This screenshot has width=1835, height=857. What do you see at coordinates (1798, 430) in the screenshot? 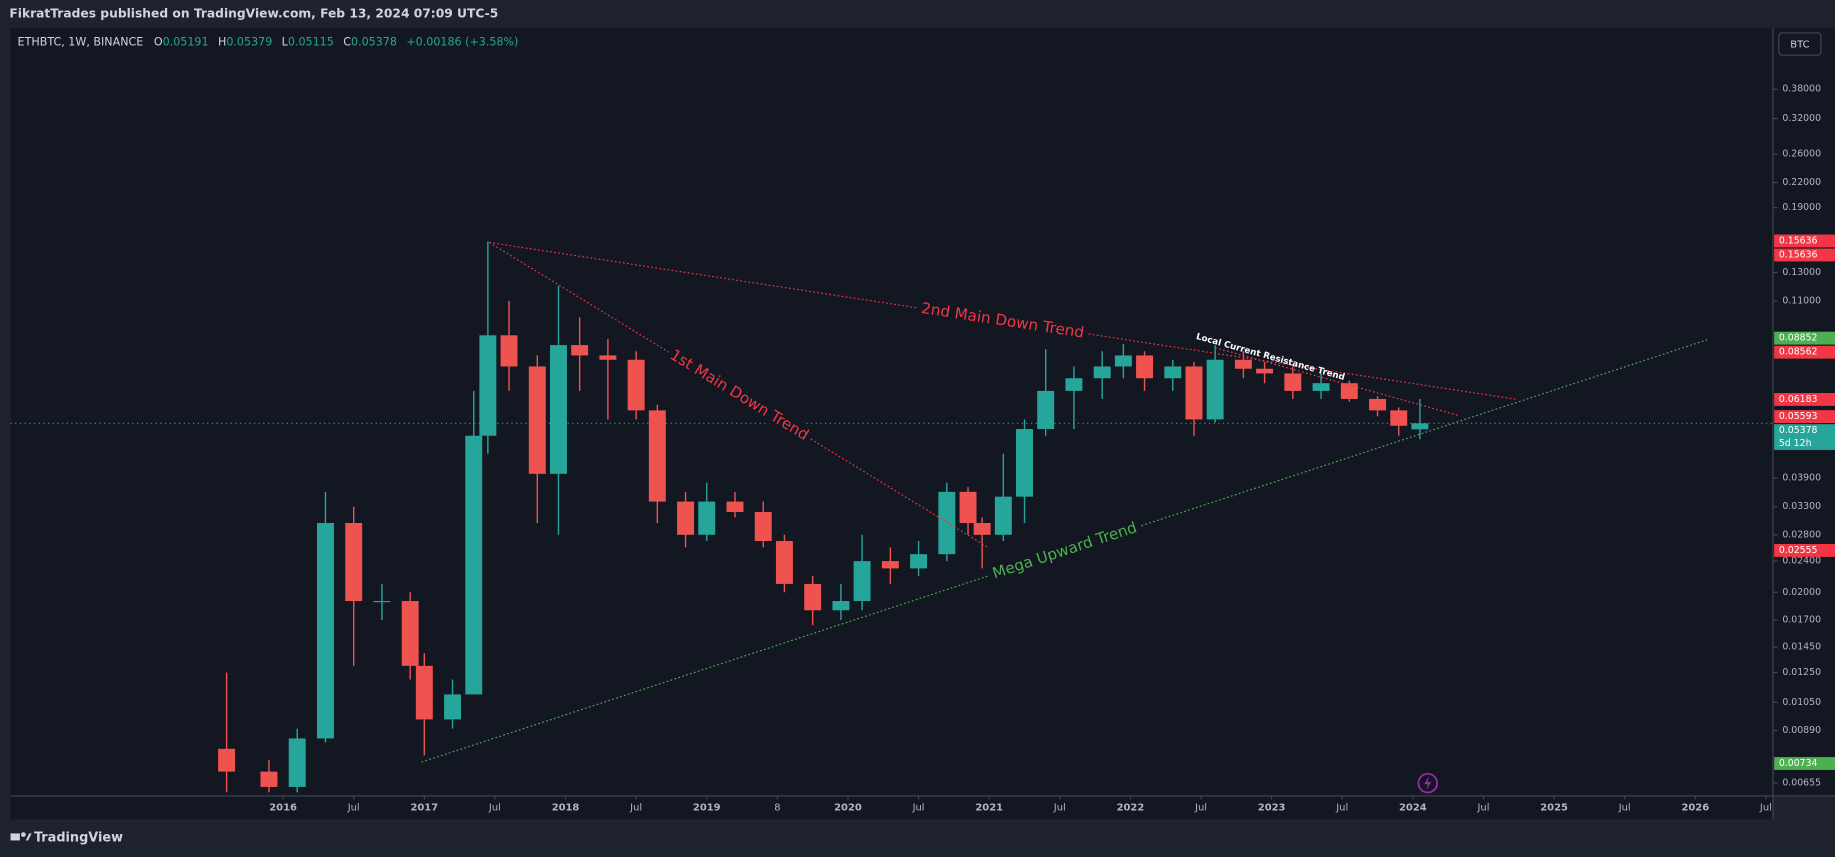
I see `price-label: 0.05378` at bounding box center [1798, 430].